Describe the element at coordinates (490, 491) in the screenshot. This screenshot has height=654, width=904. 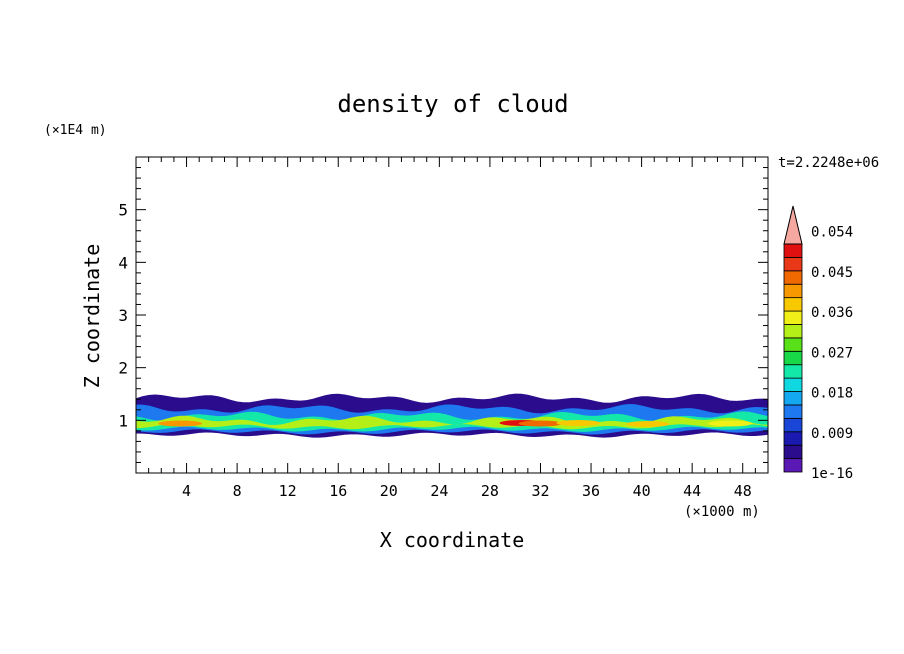
I see `x-tick-label: 28` at that location.